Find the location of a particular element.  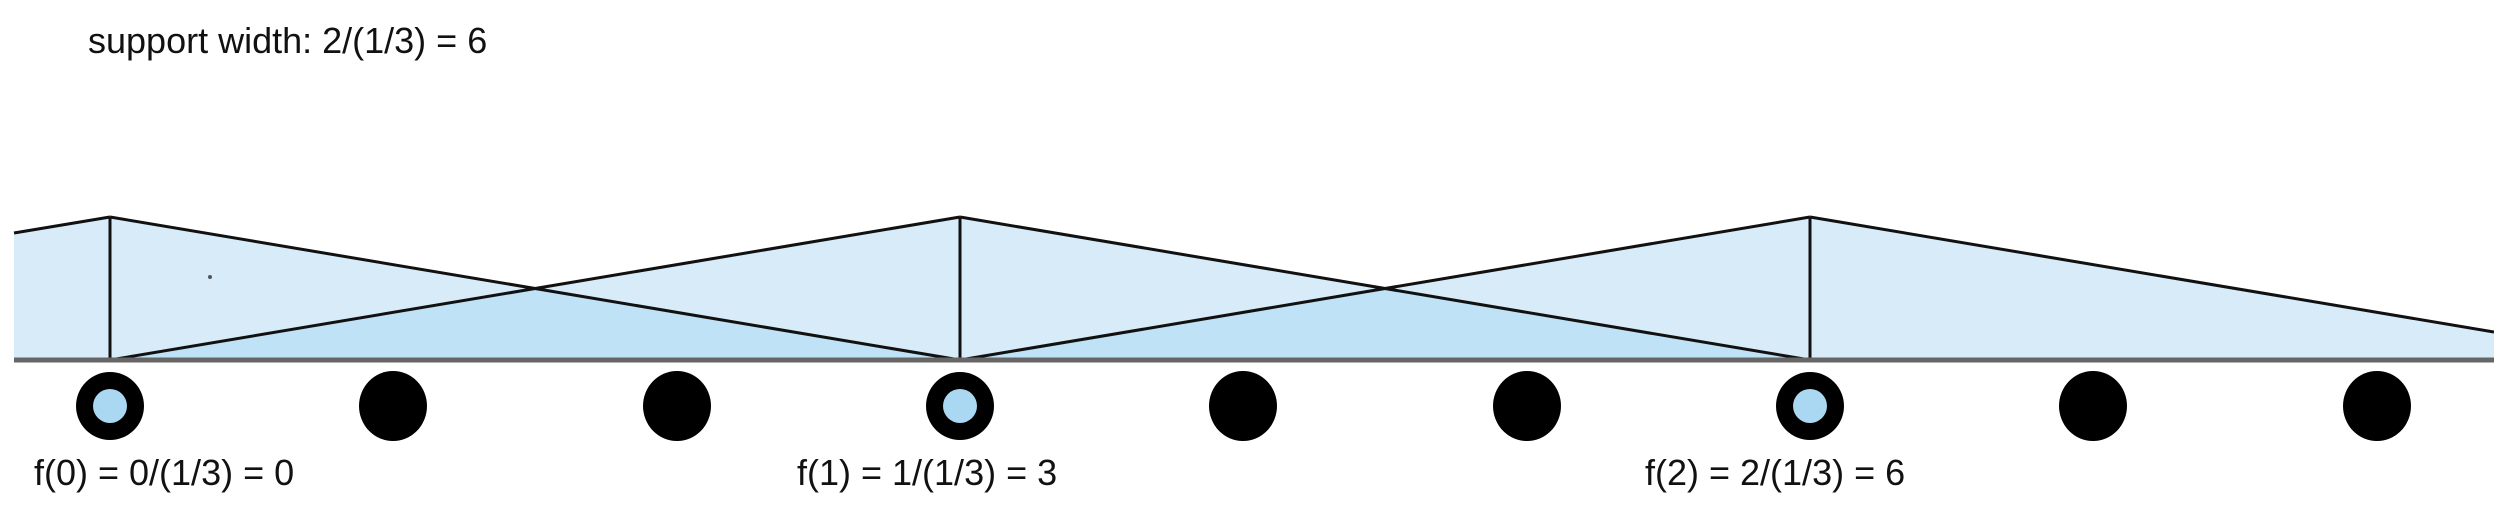

edge-left-partial is located at coordinates (62, 225).